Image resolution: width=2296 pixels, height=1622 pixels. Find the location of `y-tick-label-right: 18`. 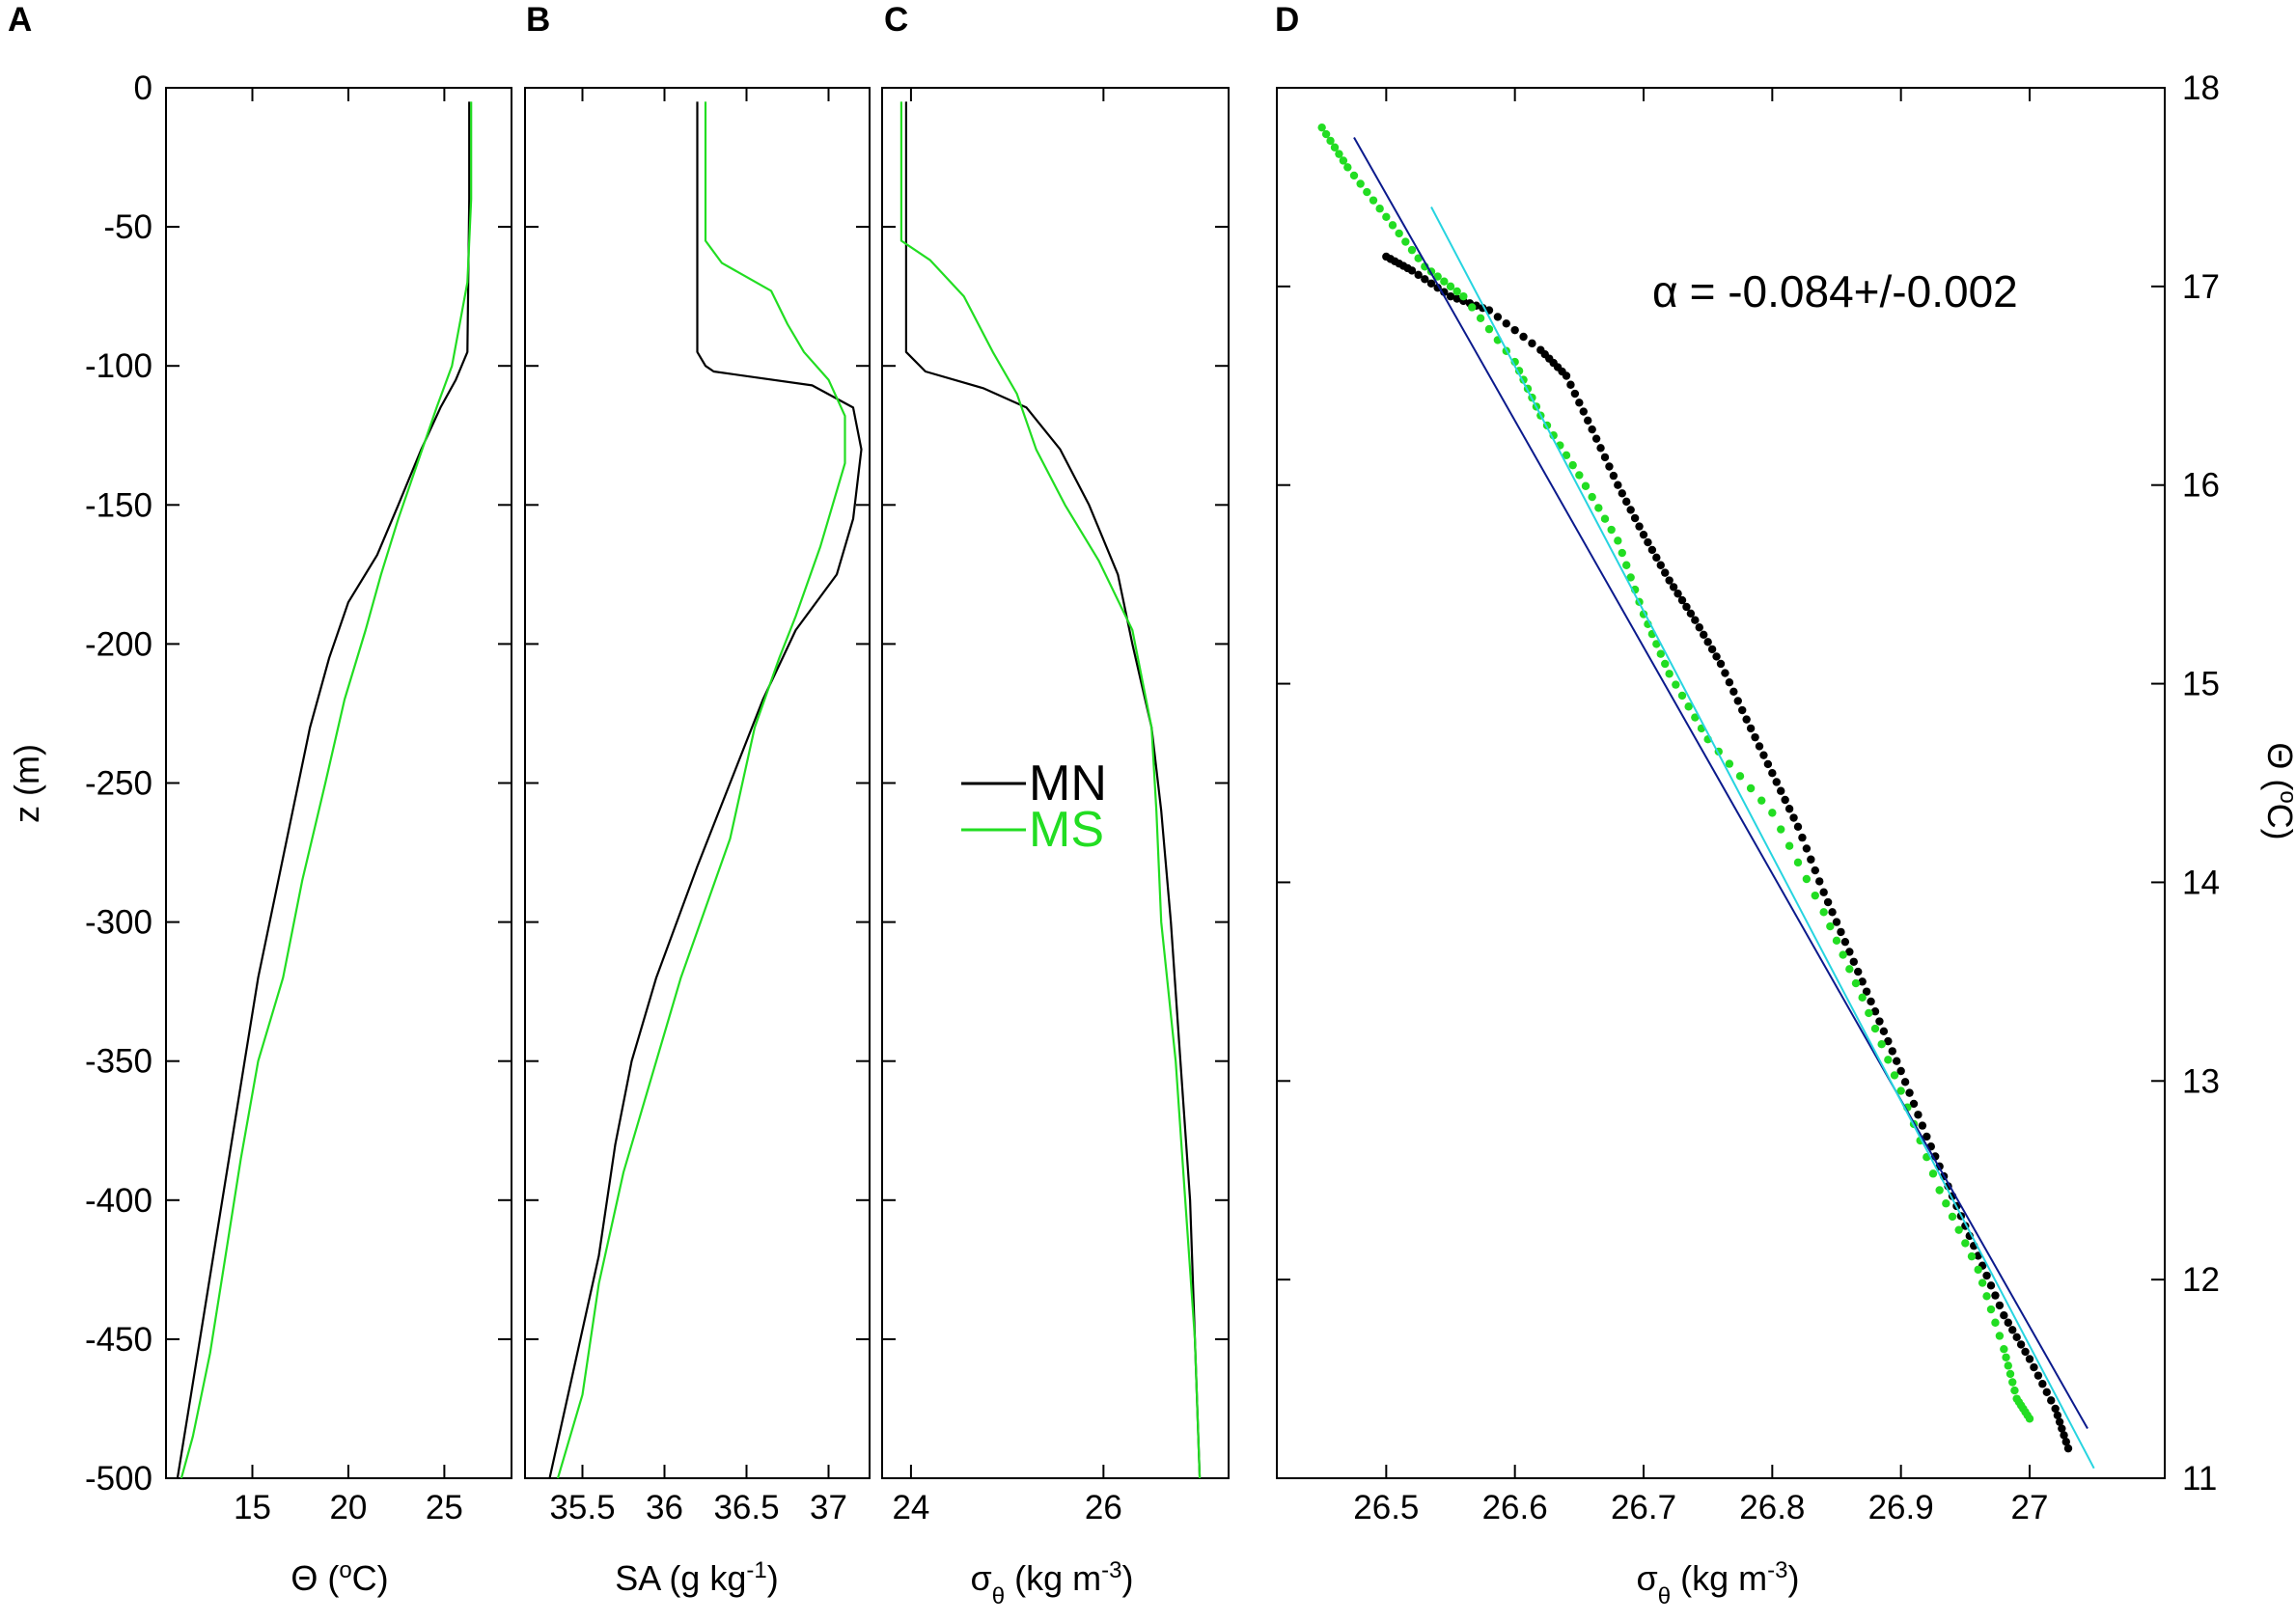

y-tick-label-right: 18 is located at coordinates (2201, 88).